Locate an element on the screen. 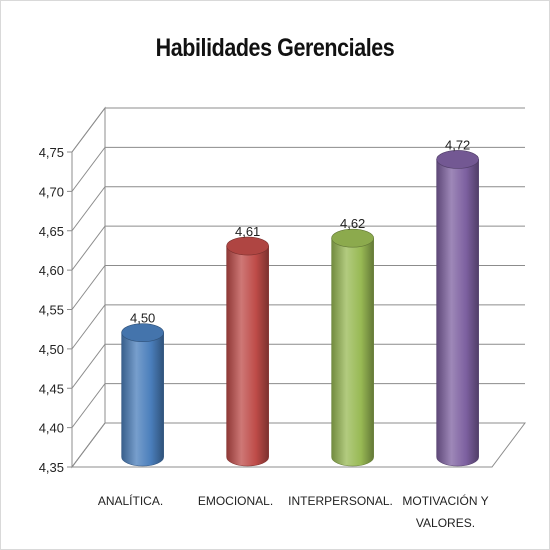  y-tick-label: 4,50 is located at coordinates (51, 349).